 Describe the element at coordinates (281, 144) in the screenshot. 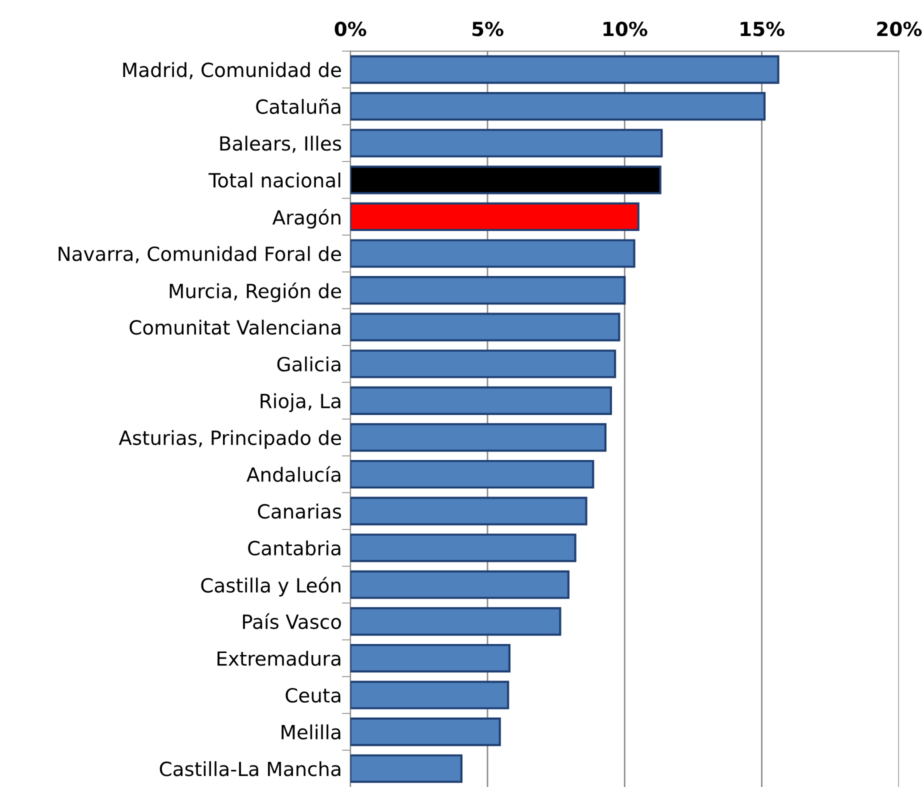

I see `y-tick-label: Balears, Illes` at that location.